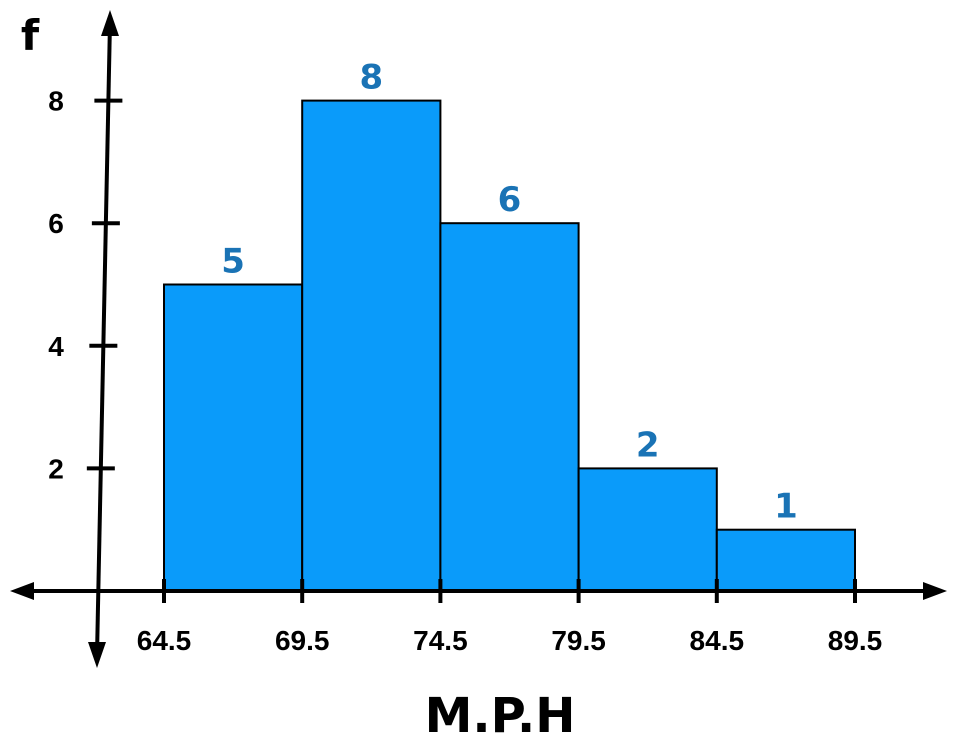 The height and width of the screenshot is (744, 957). Describe the element at coordinates (500, 716) in the screenshot. I see `x-axis-title: M.P.H` at that location.